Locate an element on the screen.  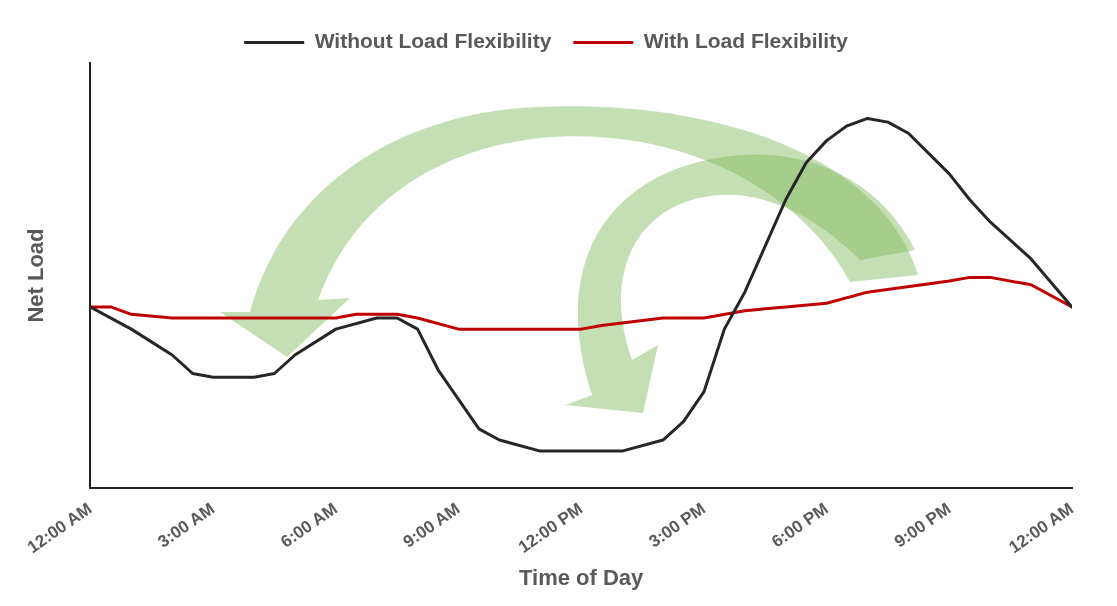
y-axis-title: Net Load is located at coordinates (36, 275).